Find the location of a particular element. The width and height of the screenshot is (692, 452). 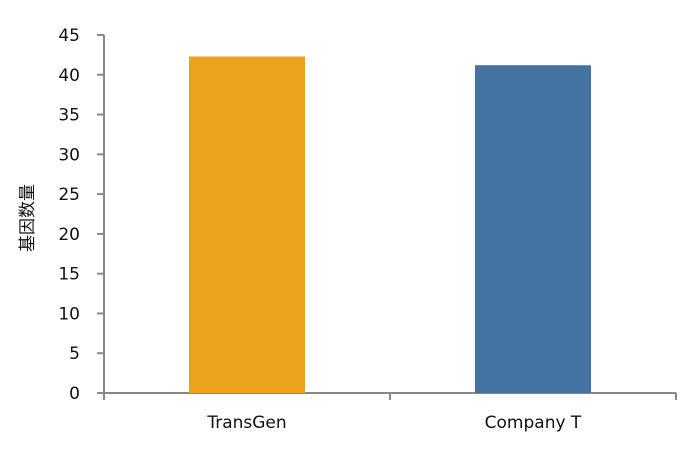

y-tick-label: 10 is located at coordinates (69, 314).